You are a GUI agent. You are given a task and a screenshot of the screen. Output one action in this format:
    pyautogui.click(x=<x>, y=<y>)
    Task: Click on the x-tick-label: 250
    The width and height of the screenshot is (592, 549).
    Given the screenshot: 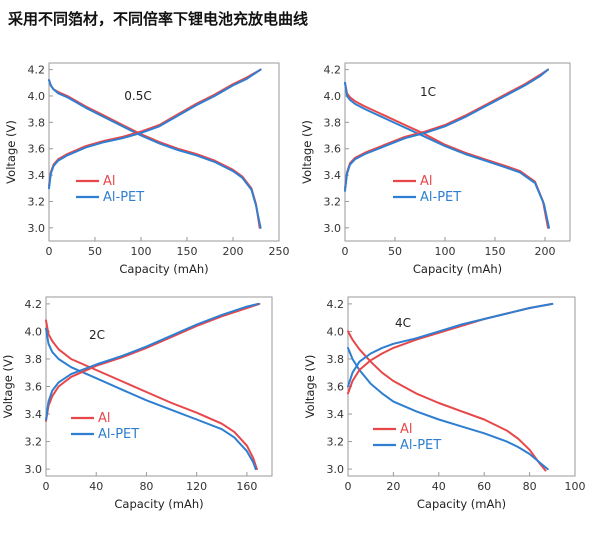 What is the action you would take?
    pyautogui.click(x=279, y=251)
    